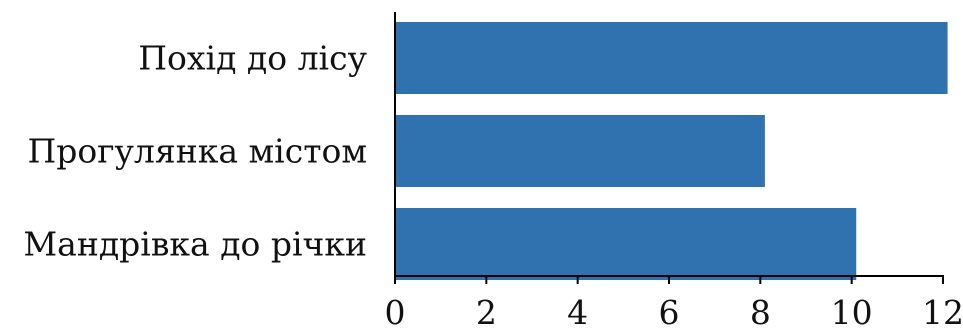  What do you see at coordinates (395, 311) in the screenshot?
I see `x-tick-label: 0` at bounding box center [395, 311].